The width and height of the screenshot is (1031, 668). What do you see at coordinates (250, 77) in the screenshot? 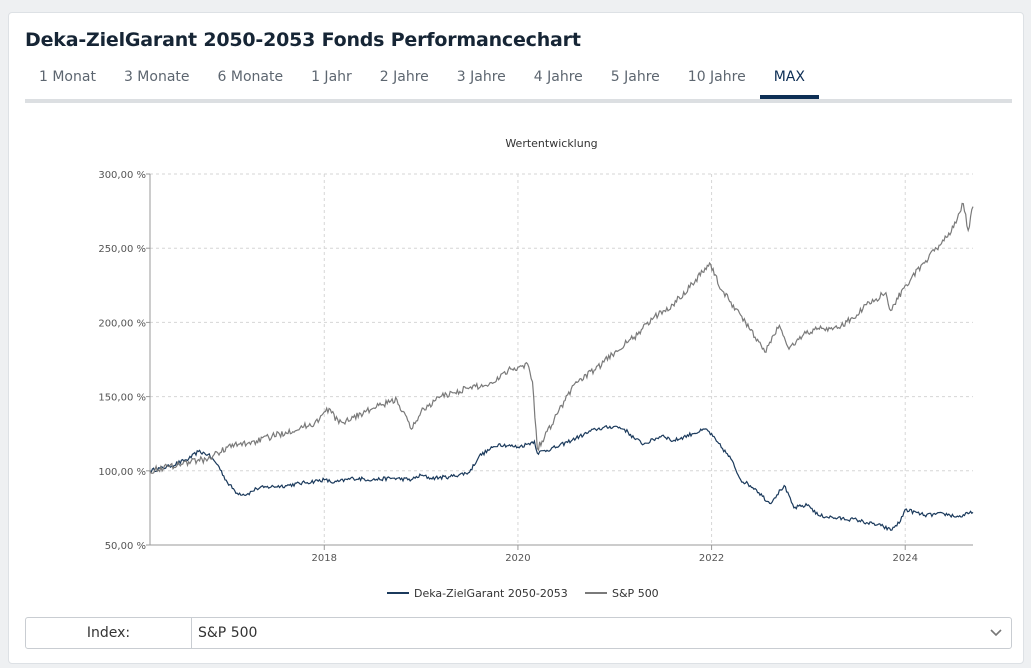
I see `tab-6-monate: 6 Monate` at bounding box center [250, 77].